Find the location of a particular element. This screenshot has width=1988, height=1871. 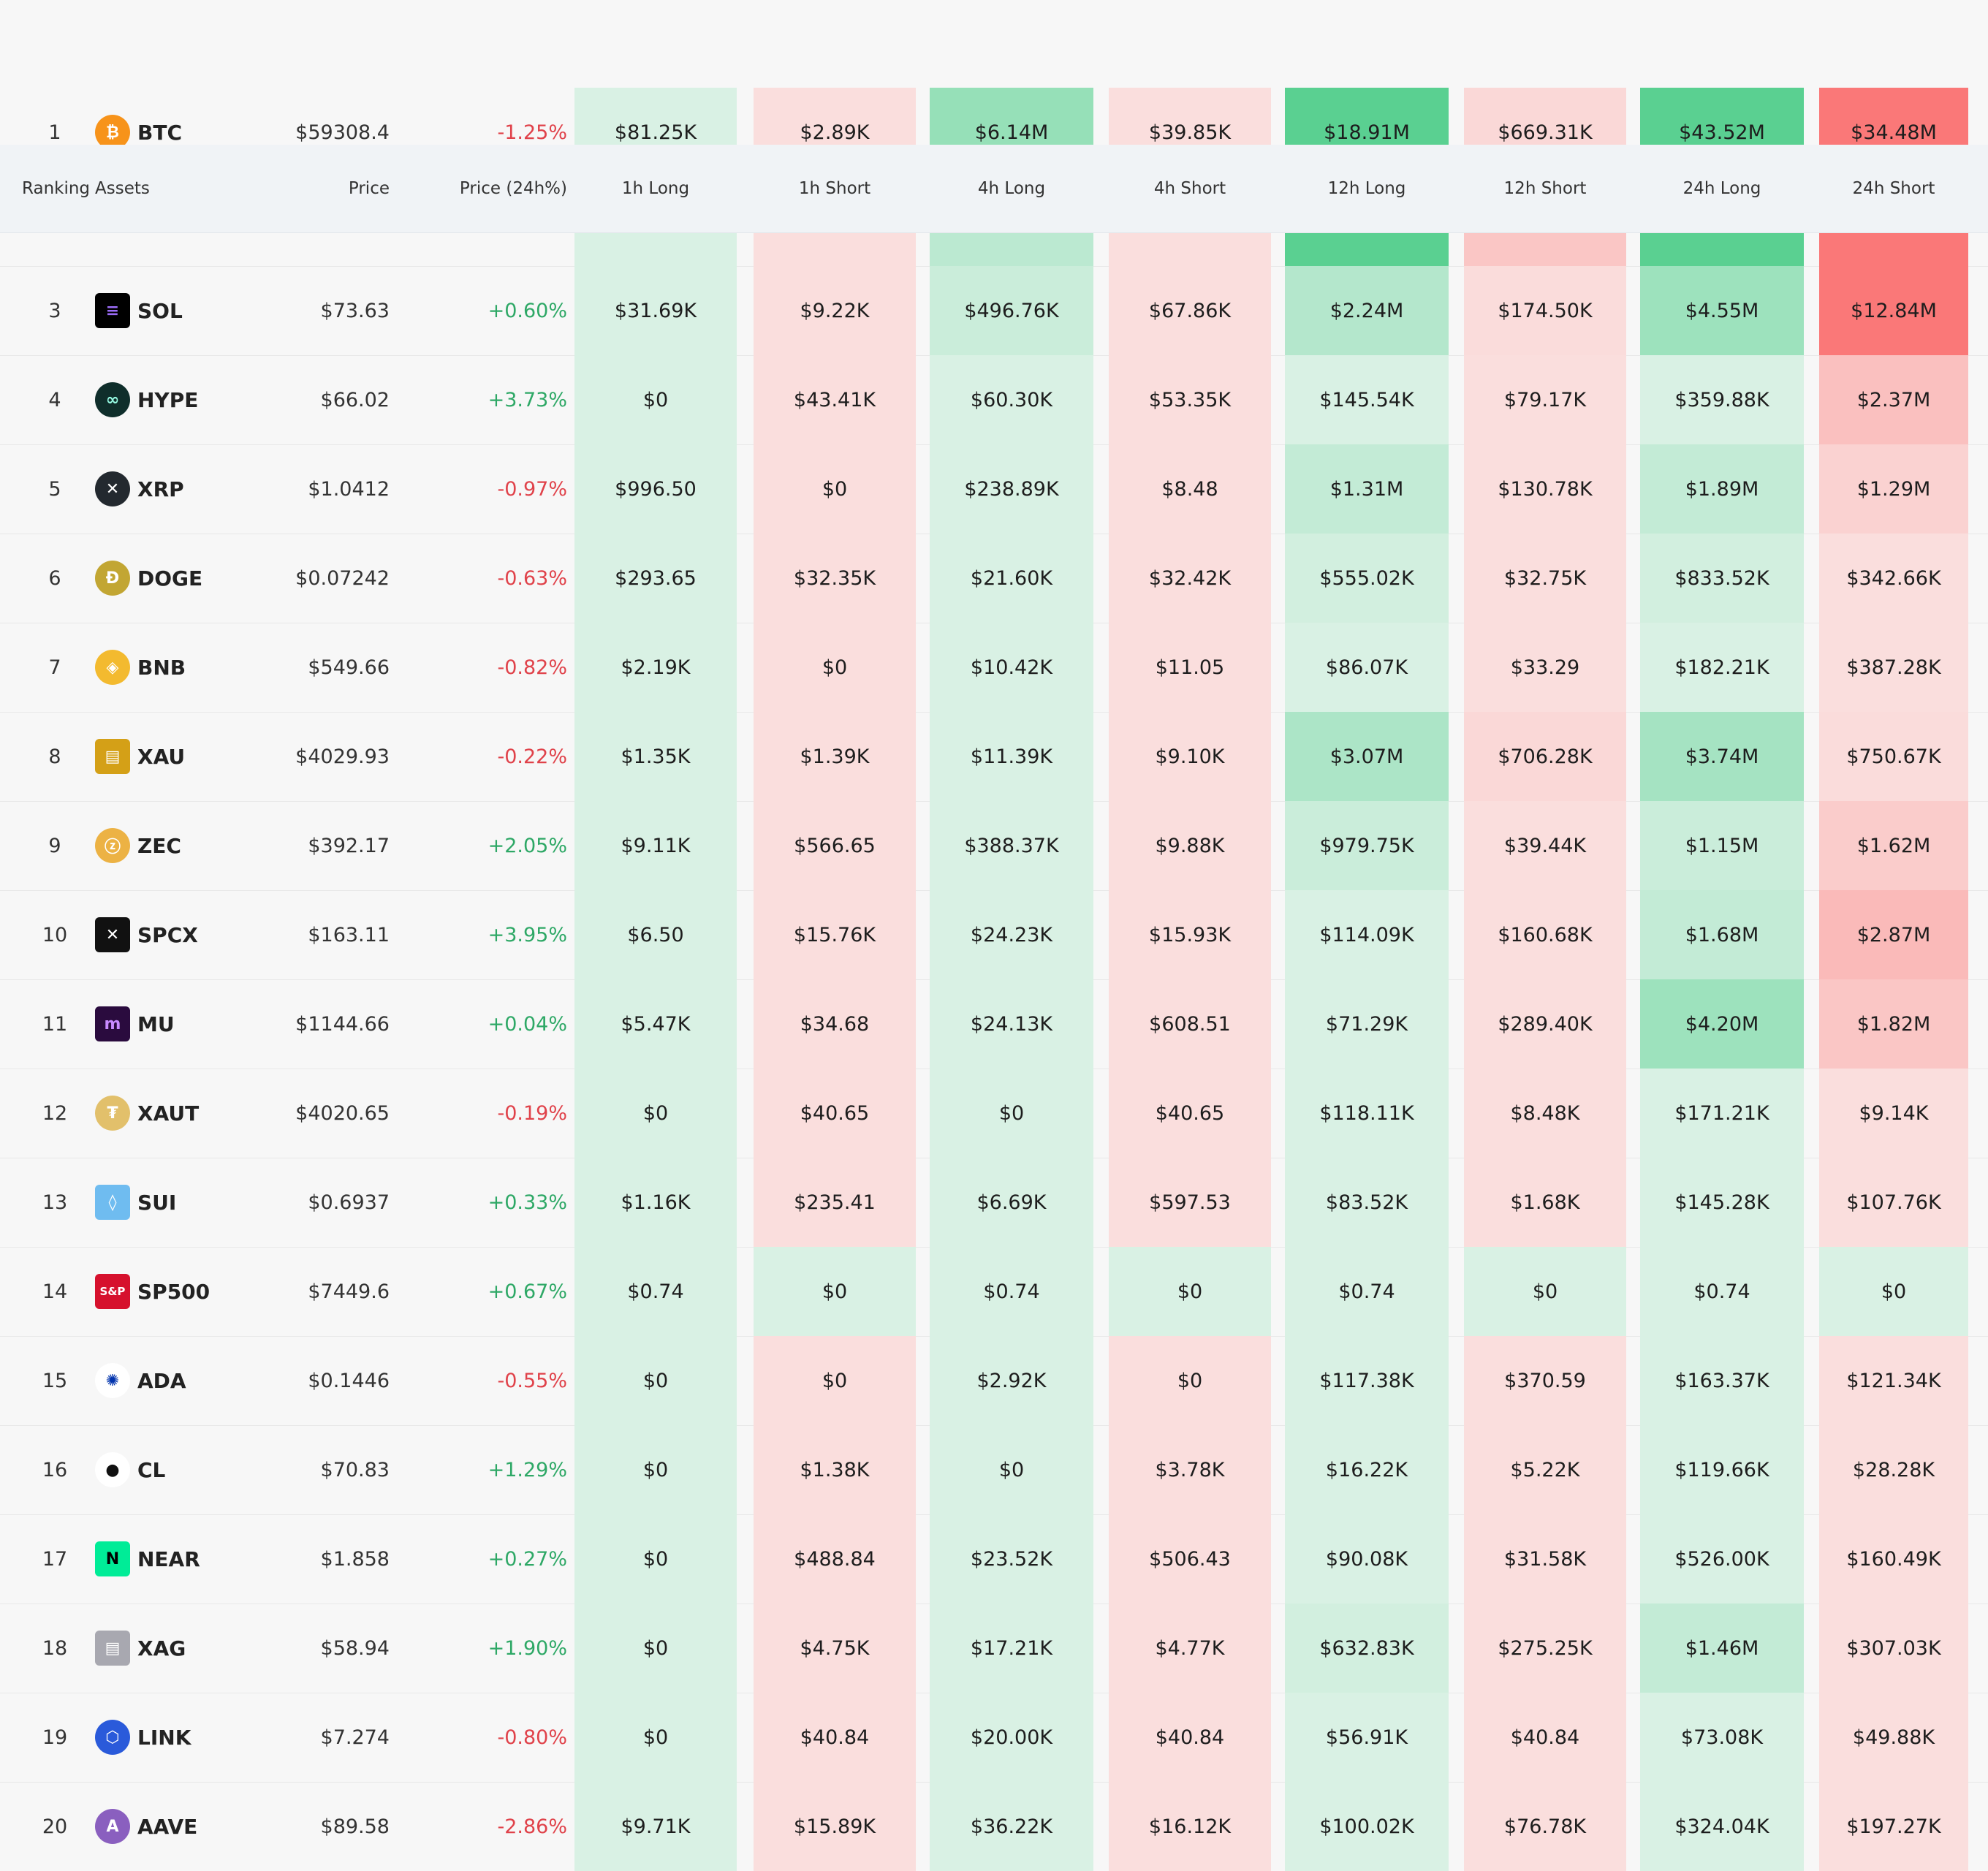

price-change: -0.55% is located at coordinates (532, 1380).